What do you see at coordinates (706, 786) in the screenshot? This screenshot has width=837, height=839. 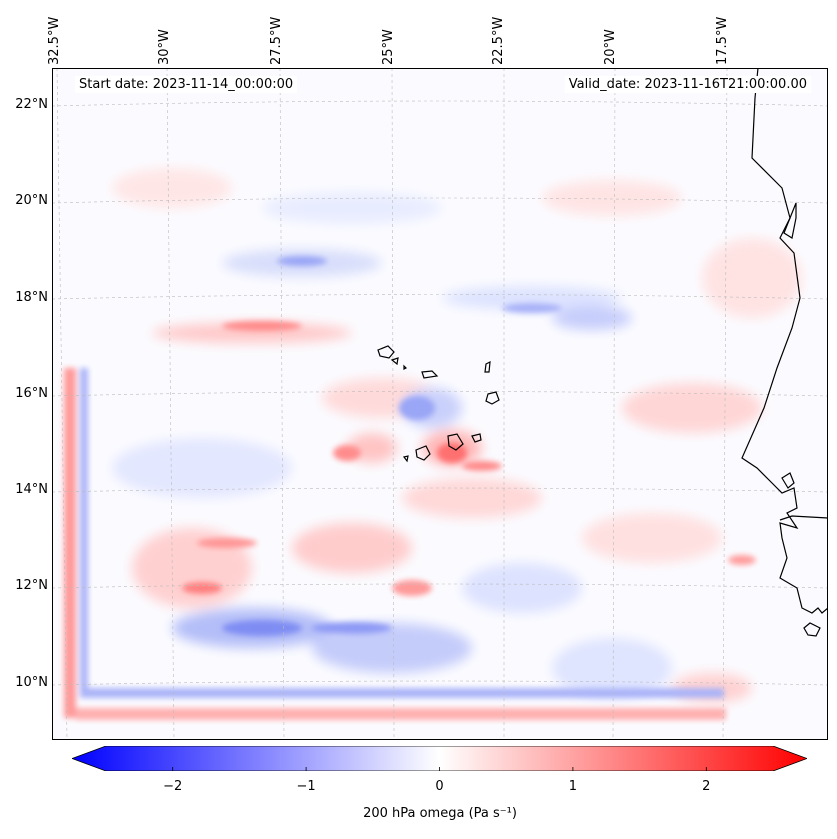 I see `colorbar-tick-label: 2` at bounding box center [706, 786].